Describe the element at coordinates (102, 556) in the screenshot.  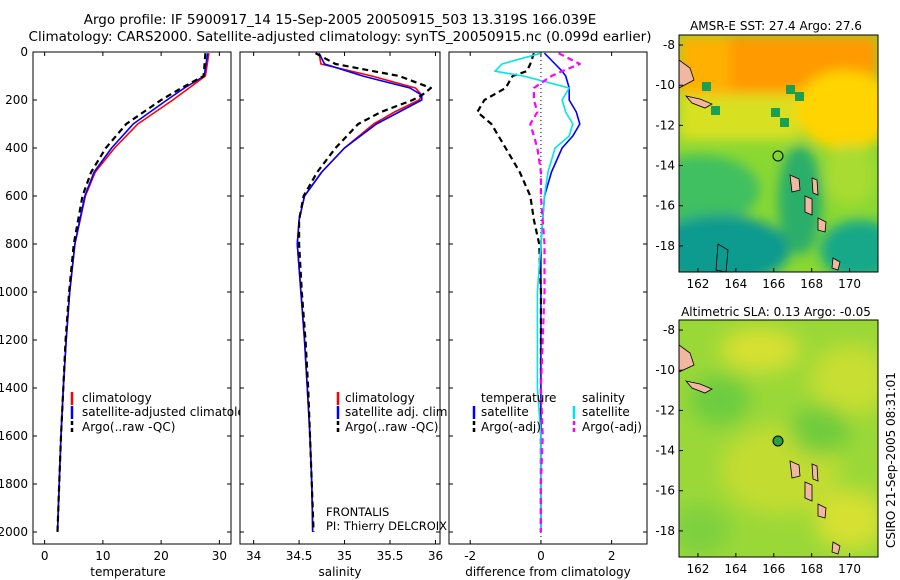
I see `xtick-label: 10` at that location.